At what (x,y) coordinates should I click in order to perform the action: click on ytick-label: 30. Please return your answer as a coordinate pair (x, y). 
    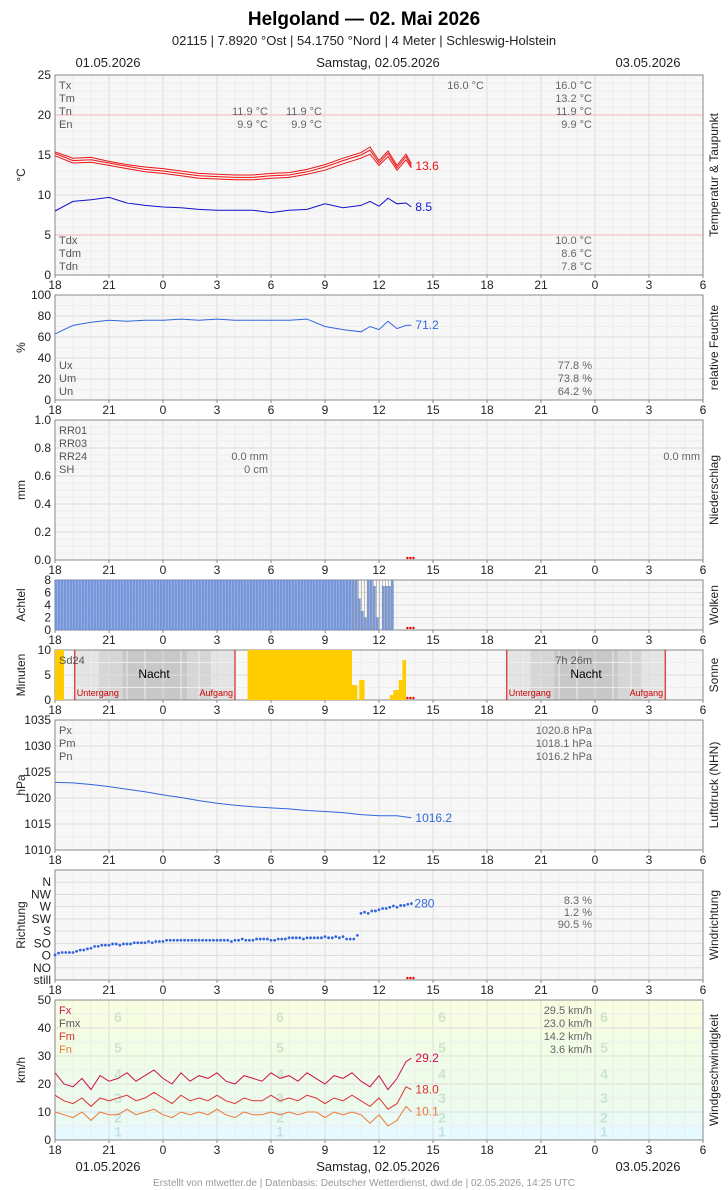
    Looking at the image, I should click on (45, 1056).